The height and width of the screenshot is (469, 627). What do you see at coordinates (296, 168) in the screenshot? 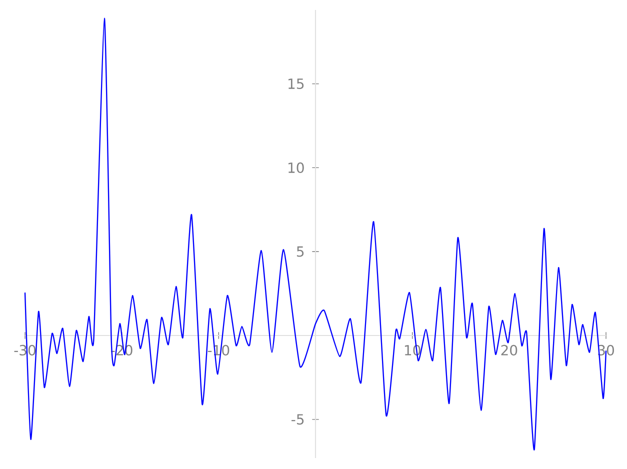
I see `y-tick-label: 10` at bounding box center [296, 168].